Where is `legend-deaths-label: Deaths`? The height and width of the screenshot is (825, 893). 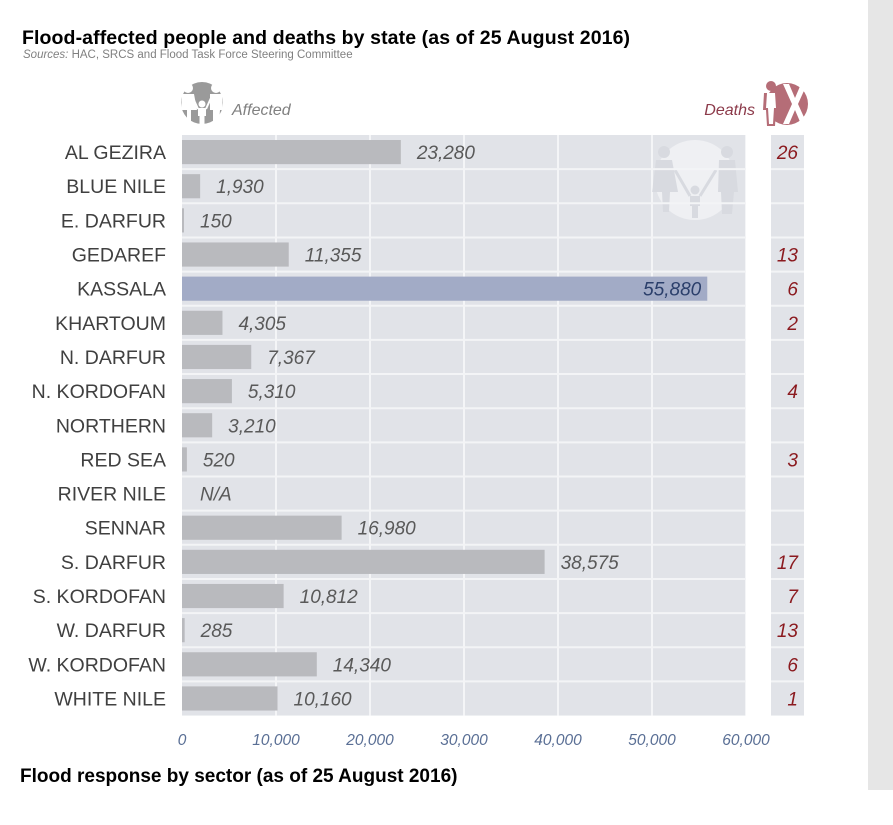
legend-deaths-label: Deaths is located at coordinates (729, 110).